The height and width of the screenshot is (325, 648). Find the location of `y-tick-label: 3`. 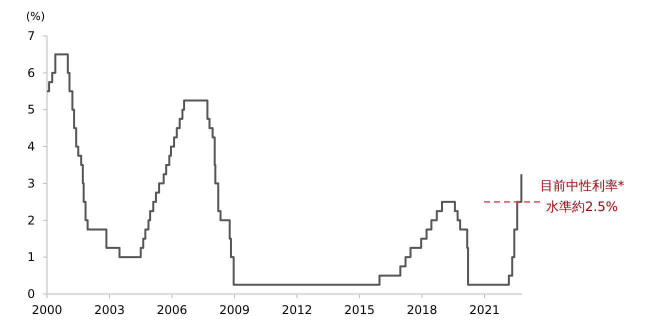

y-tick-label: 3 is located at coordinates (31, 183).